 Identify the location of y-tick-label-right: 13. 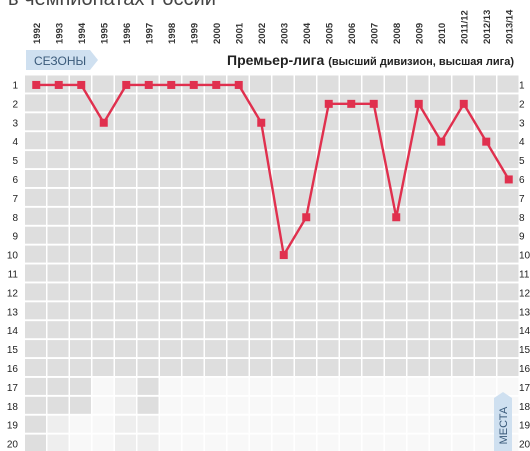
(524, 312).